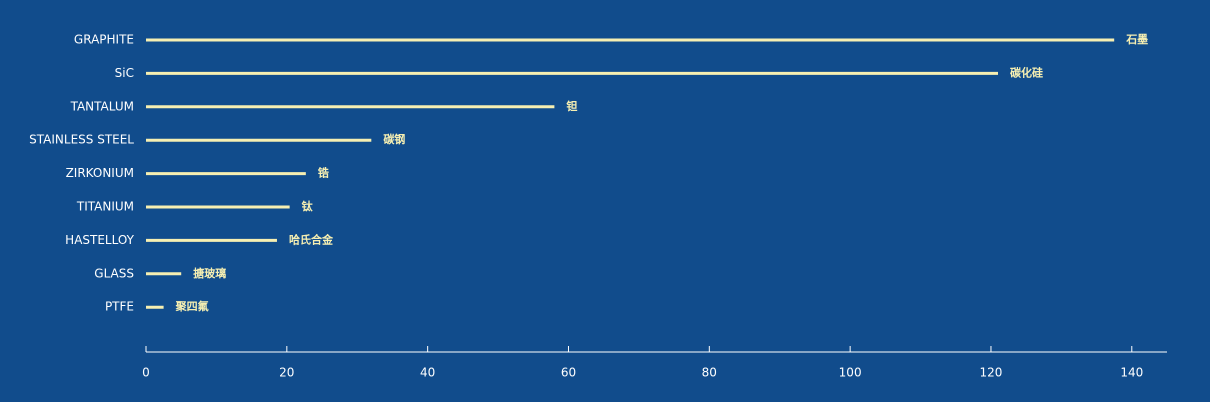 Image resolution: width=1210 pixels, height=402 pixels. What do you see at coordinates (427, 373) in the screenshot?
I see `x-tick-label: 40` at bounding box center [427, 373].